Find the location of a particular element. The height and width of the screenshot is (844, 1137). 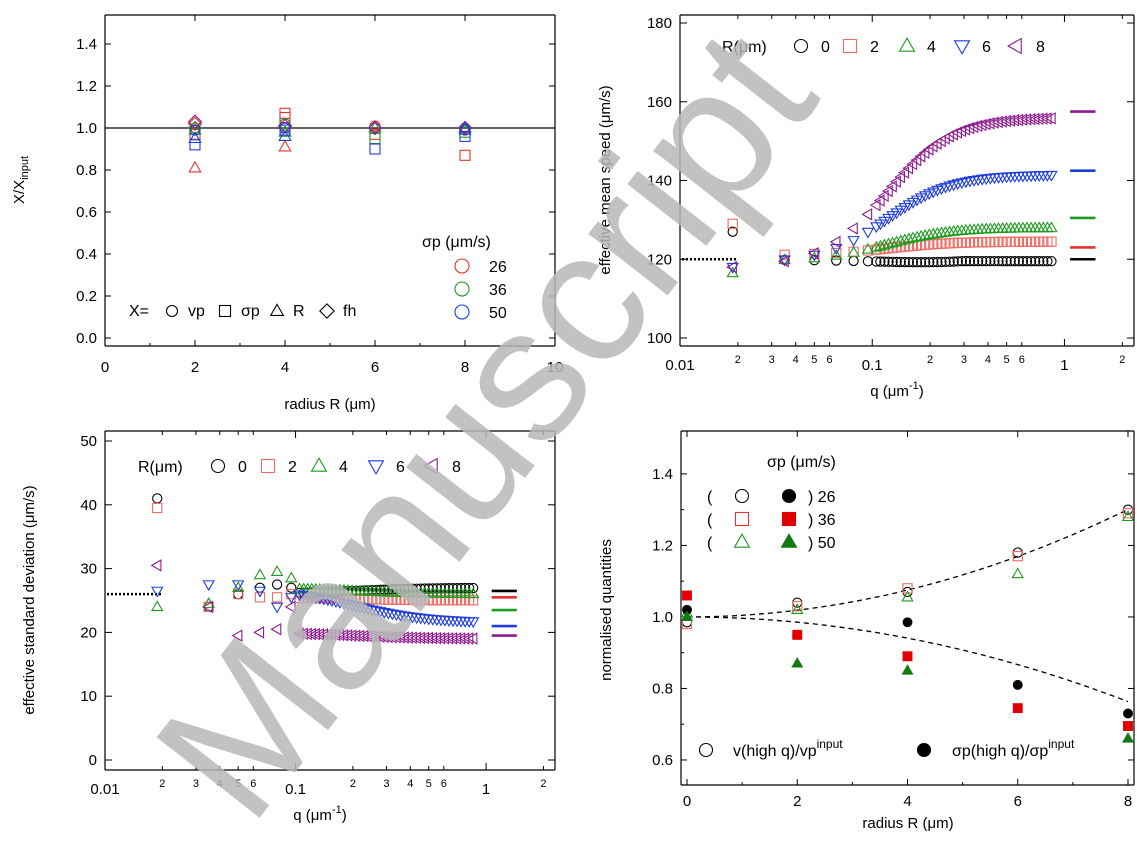

y-axis-title: effective mean speed (μm/s) is located at coordinates (605, 179).